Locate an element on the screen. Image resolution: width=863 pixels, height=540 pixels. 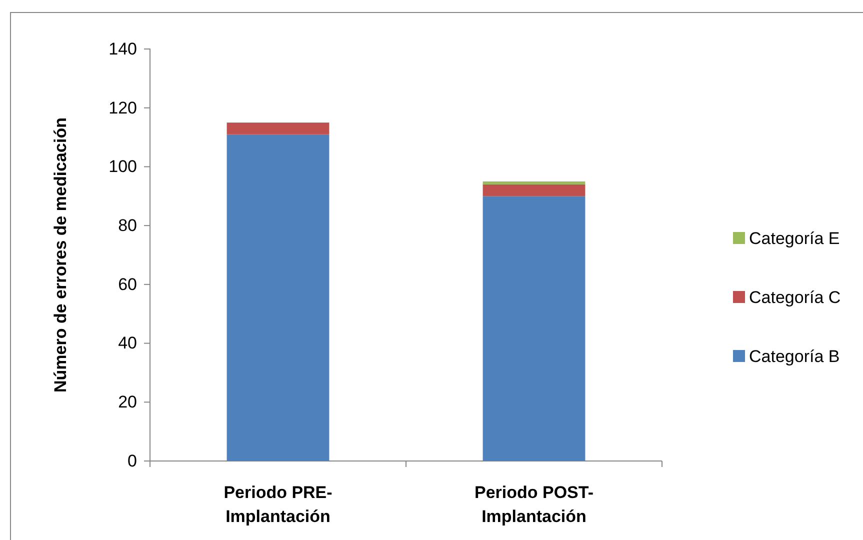
y-tick-label: 40 is located at coordinates (127, 343).